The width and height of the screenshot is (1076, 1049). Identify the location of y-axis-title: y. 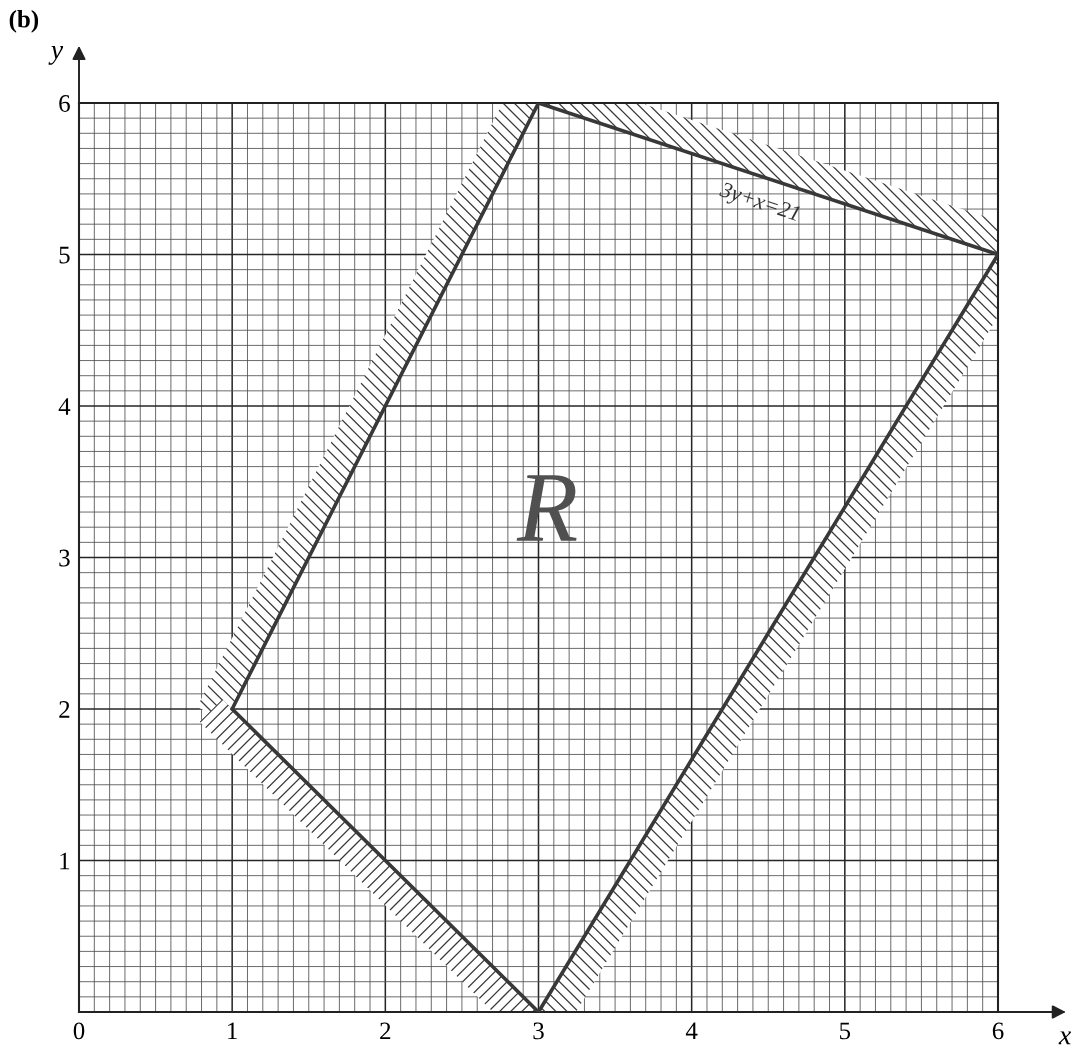
(56, 55).